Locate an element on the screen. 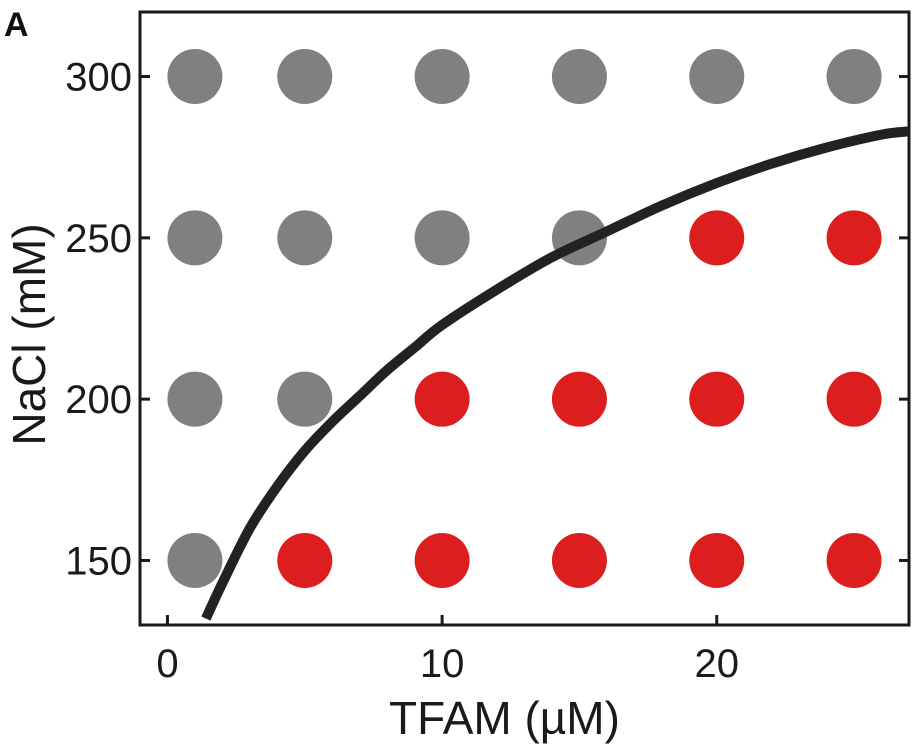  y-tick-label: 300 is located at coordinates (98, 78).